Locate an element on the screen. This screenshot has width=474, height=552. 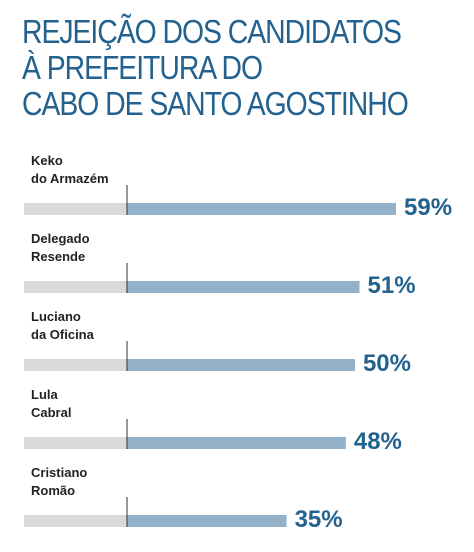
category-label: Lula is located at coordinates (44, 394).